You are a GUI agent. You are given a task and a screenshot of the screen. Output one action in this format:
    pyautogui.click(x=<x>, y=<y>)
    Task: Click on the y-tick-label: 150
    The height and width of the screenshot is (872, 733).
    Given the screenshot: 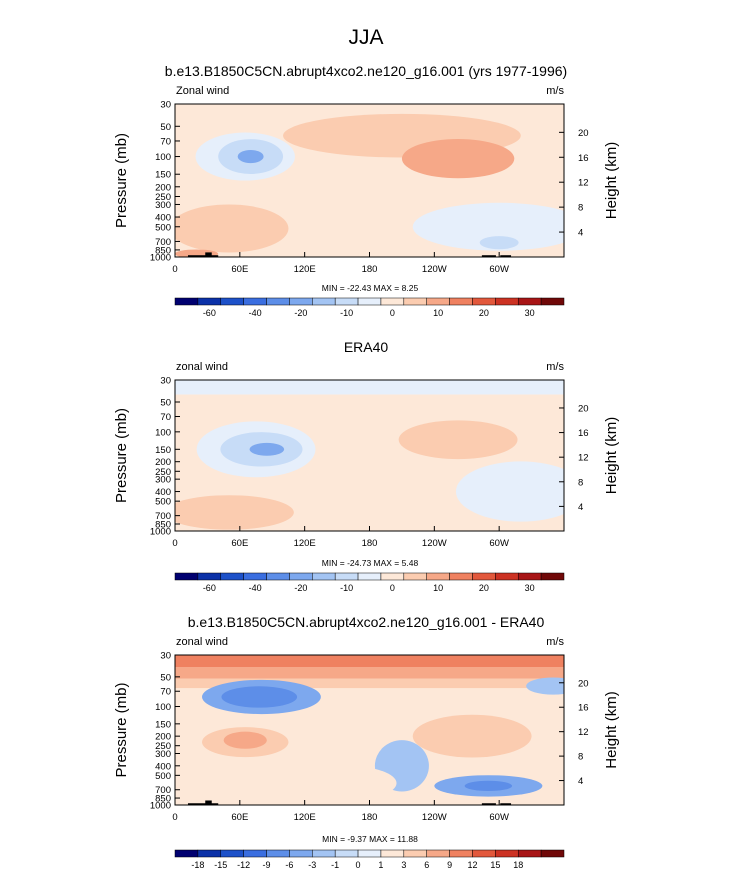 What is the action you would take?
    pyautogui.click(x=163, y=175)
    